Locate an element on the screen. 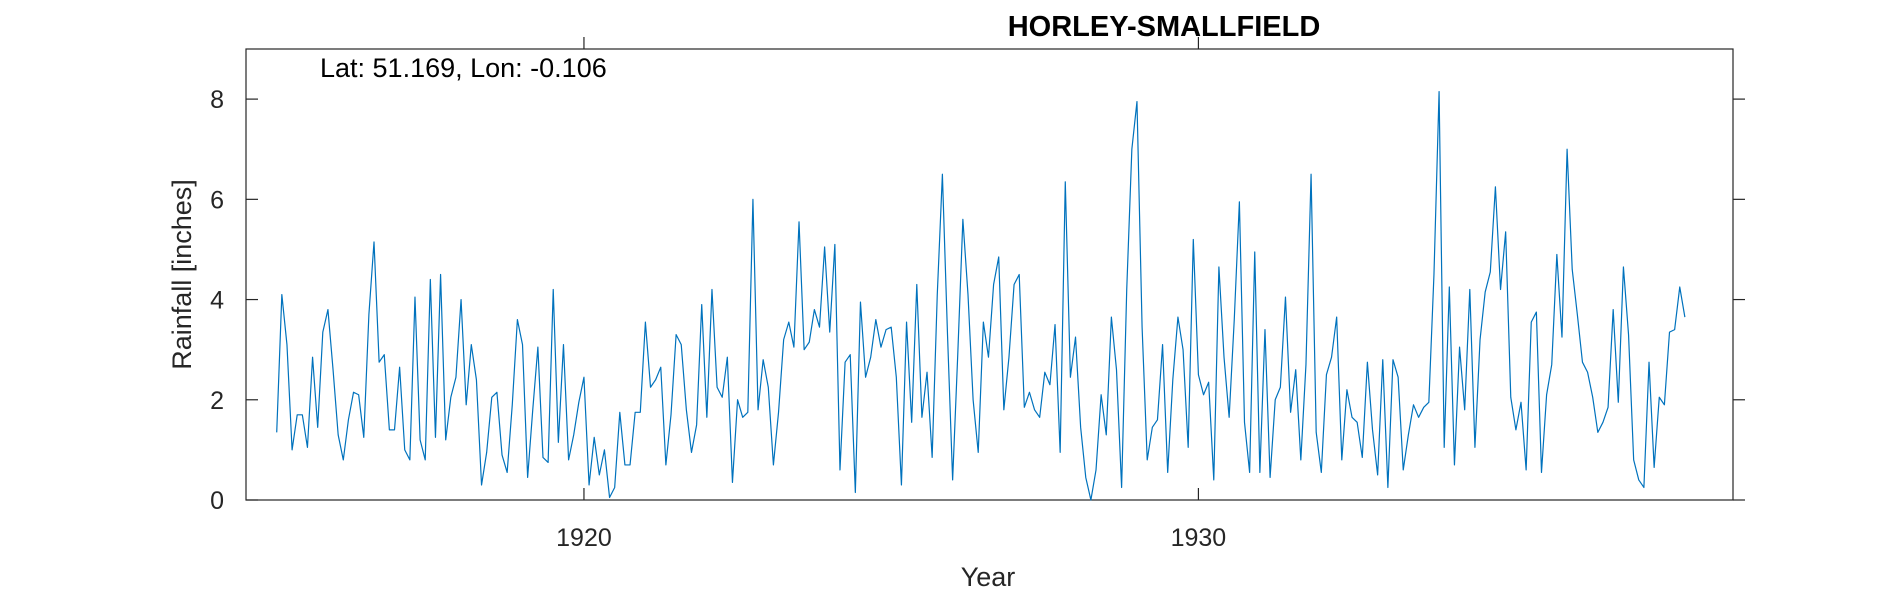  y-axis-label: Rainfall [inches] is located at coordinates (182, 274).